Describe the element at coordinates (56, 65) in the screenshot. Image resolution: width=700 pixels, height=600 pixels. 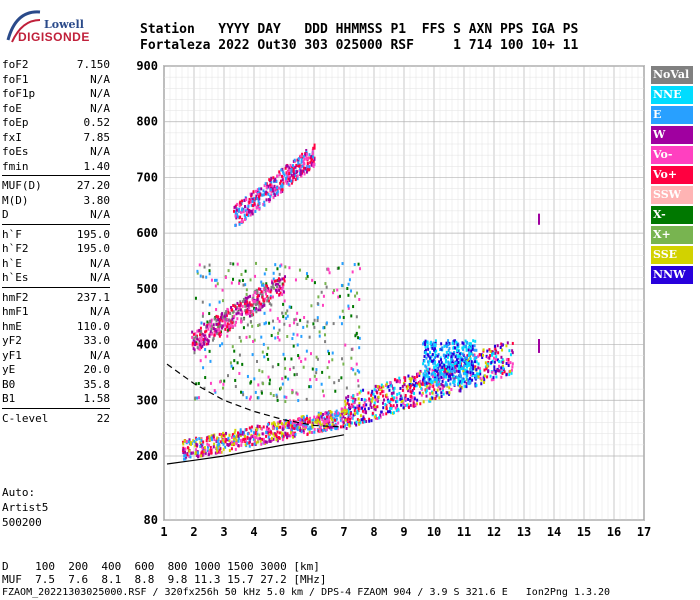
I see `param-row: foF2 7.150` at that location.